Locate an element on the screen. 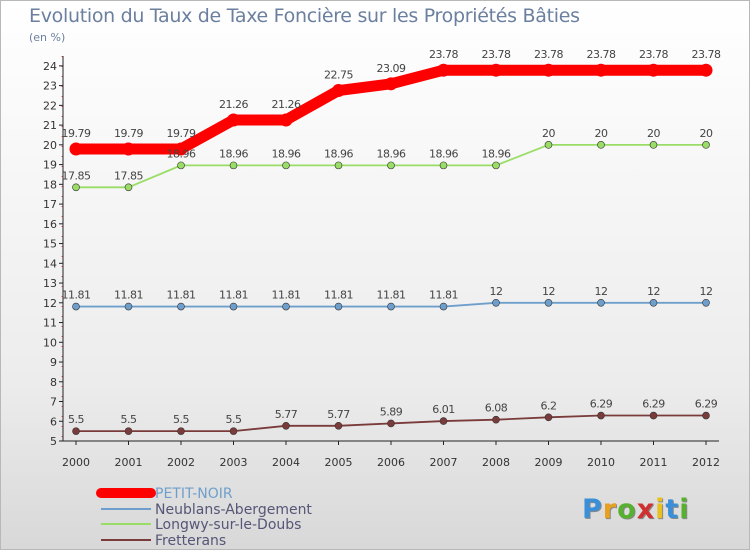 The image size is (750, 550). logo-letter: r is located at coordinates (610, 509).